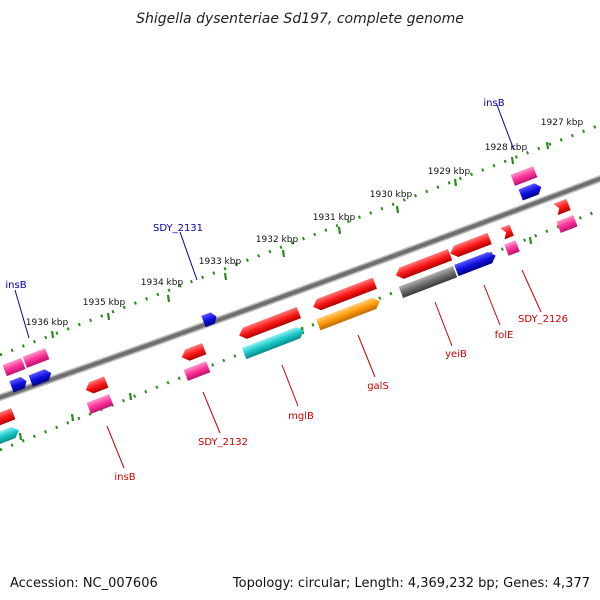 Image resolution: width=600 pixels, height=600 pixels. I want to click on accession-text: Accession: NC_007606, so click(84, 583).